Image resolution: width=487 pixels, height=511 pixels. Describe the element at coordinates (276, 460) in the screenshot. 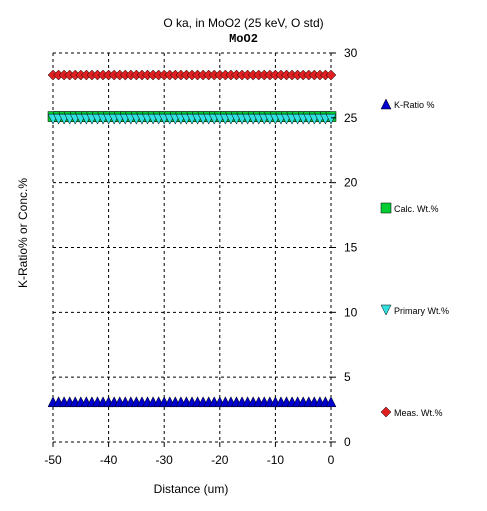

I see `x-tick-label: -10` at that location.